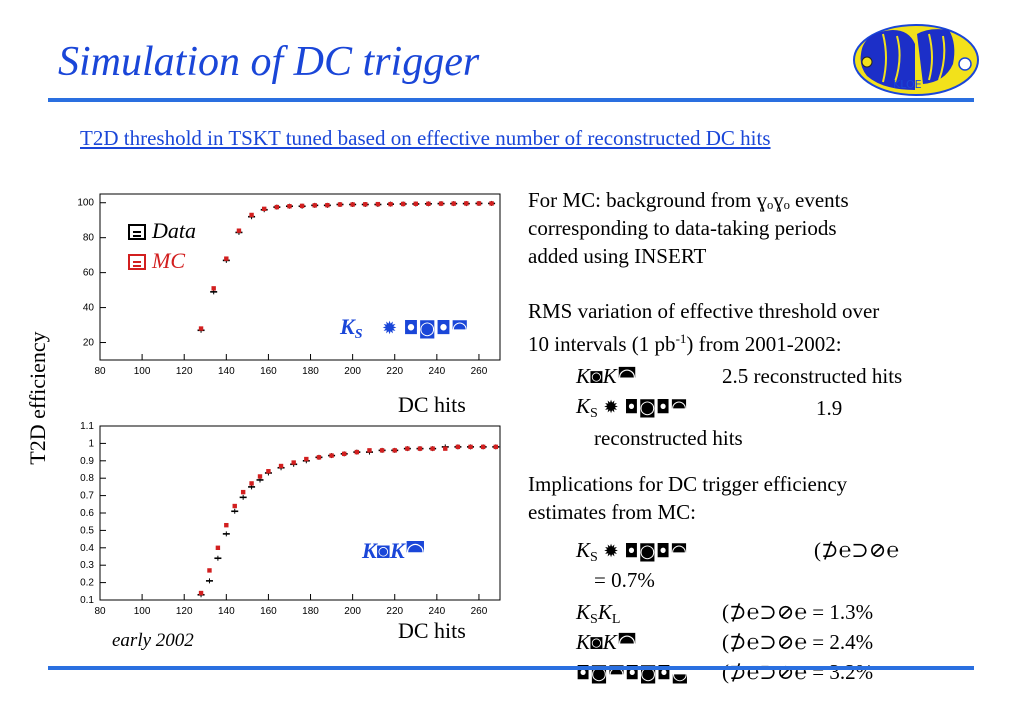 This screenshot has height=708, width=1023. Describe the element at coordinates (89, 308) in the screenshot. I see `y-tick-label: 40` at that location.